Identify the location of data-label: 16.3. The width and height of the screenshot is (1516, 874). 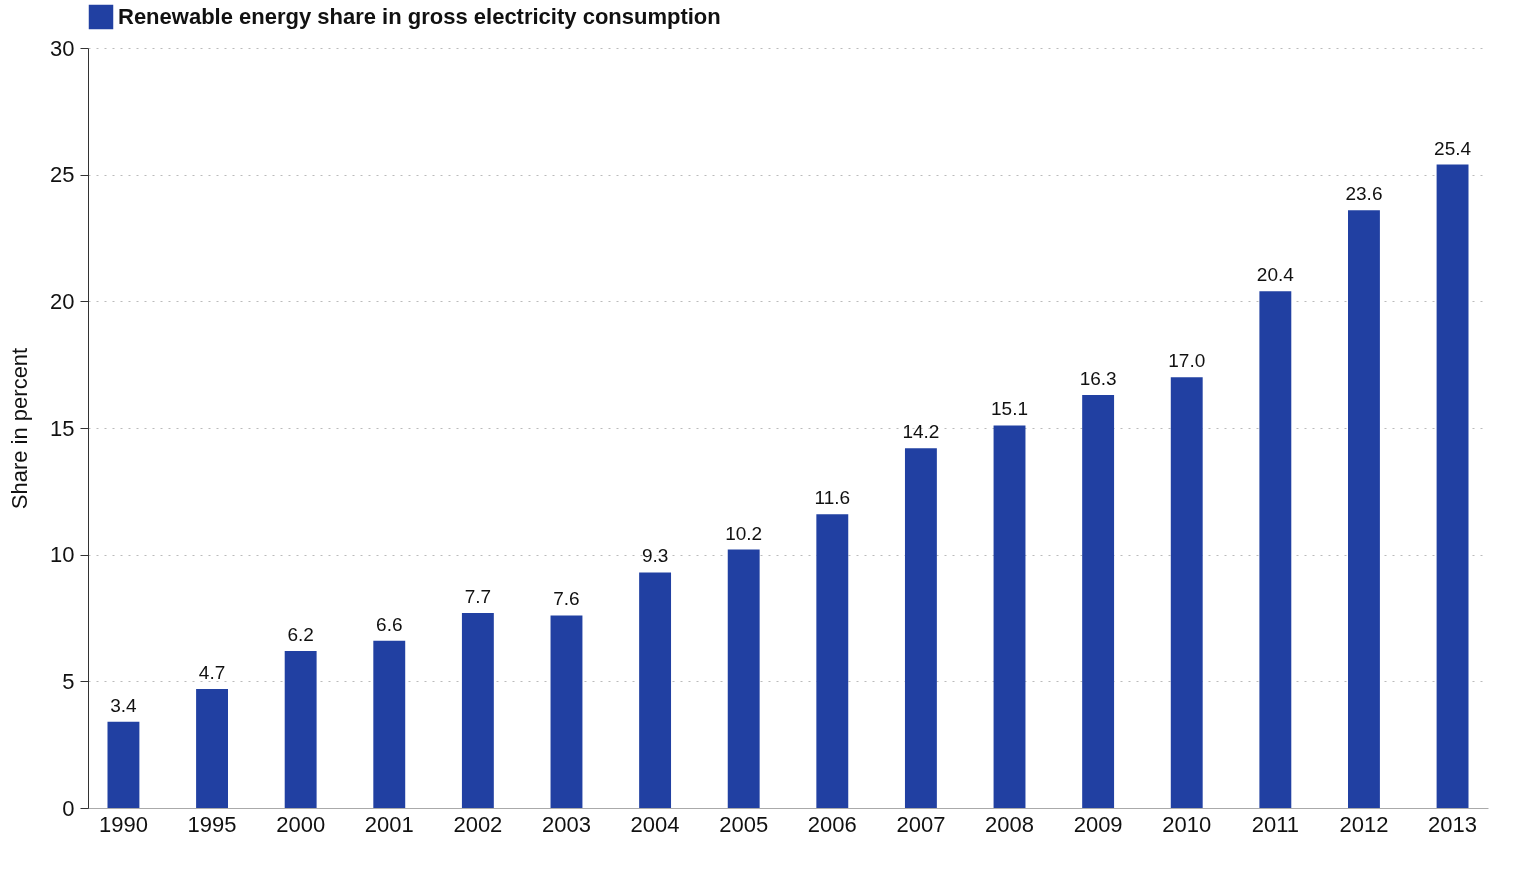
(1098, 379).